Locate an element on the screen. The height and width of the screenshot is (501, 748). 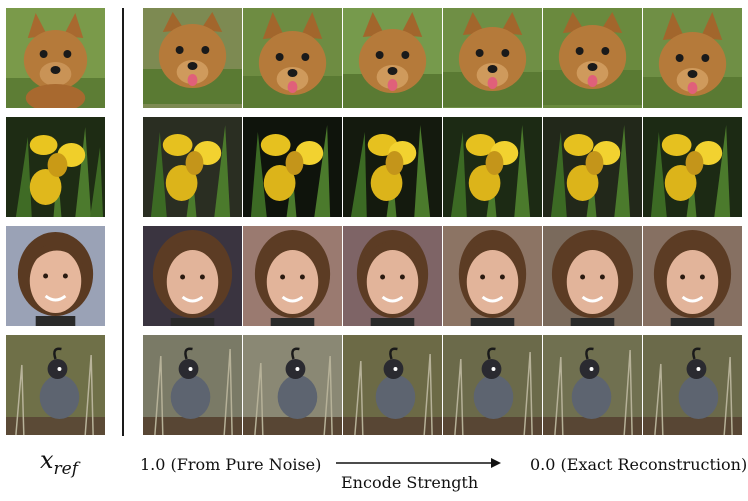
reference-image-iris is located at coordinates (55, 167).